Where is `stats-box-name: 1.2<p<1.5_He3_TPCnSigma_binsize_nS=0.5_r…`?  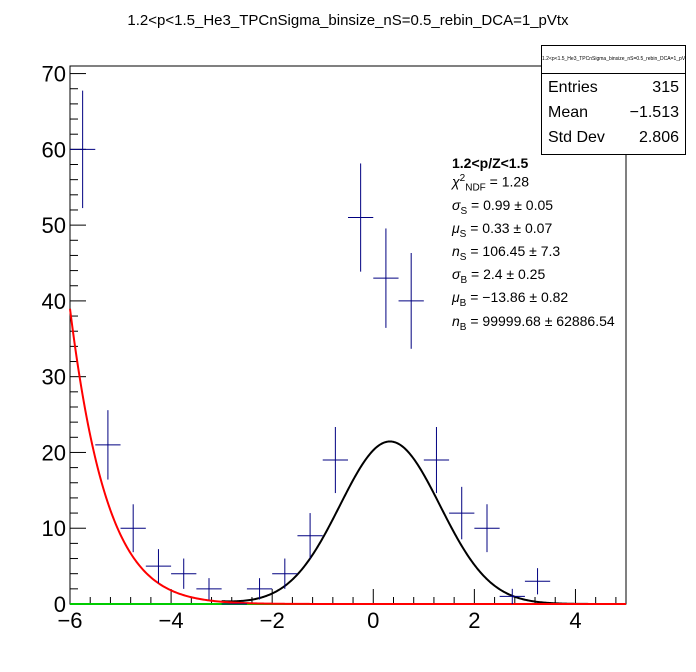
stats-box-name: 1.2<p<1.5_He3_TPCnSigma_binsize_nS=0.5_r… is located at coordinates (613, 60).